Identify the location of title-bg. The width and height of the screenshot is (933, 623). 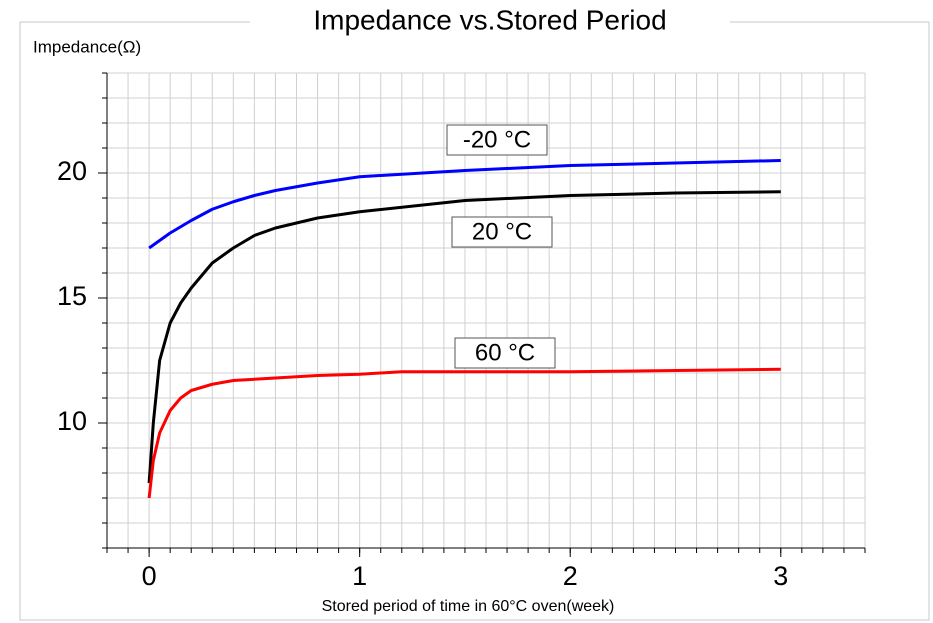
(490, 22).